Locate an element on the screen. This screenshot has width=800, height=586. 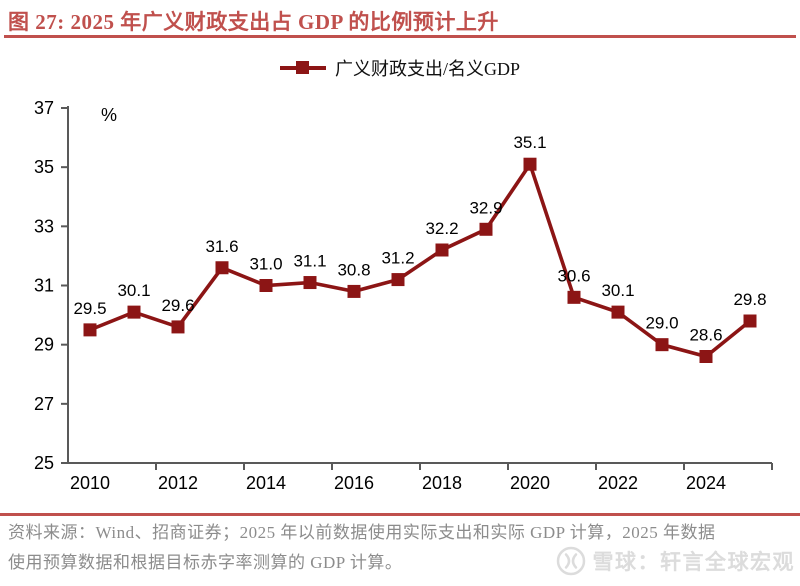
y-tick-label: 25 is located at coordinates (44, 463).